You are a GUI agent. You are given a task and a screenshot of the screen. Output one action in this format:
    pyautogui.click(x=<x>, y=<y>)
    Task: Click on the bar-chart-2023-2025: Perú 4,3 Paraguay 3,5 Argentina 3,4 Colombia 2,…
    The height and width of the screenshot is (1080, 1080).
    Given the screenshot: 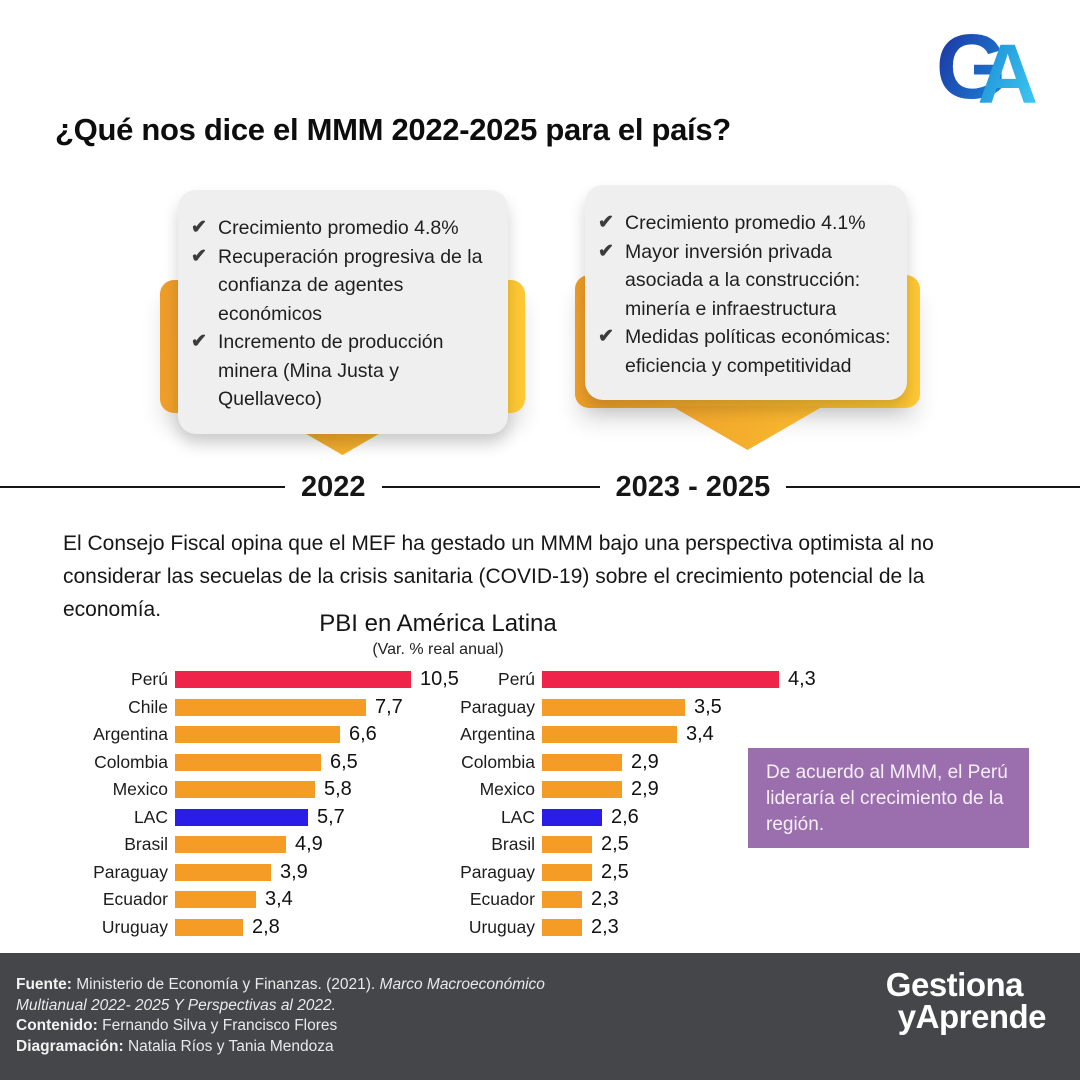 What is the action you would take?
    pyautogui.click(x=635, y=803)
    